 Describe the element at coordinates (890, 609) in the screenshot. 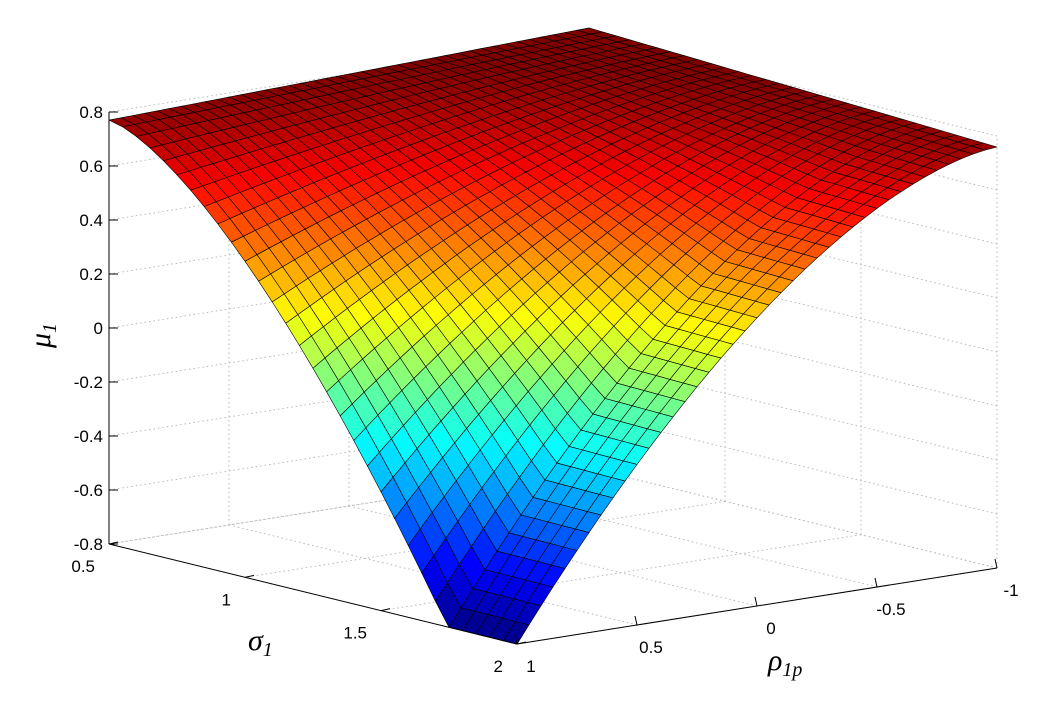

I see `x-tick-label: -0.5` at that location.